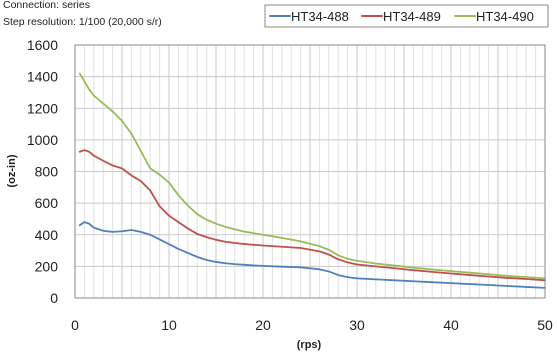  Describe the element at coordinates (12, 170) in the screenshot. I see `y-axis-label: (oz-in)` at that location.